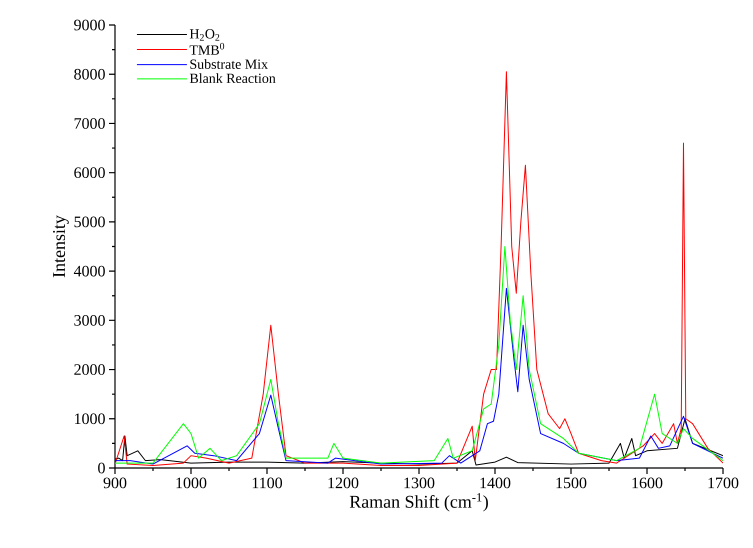  Describe the element at coordinates (571, 483) in the screenshot. I see `x-tick-label: 1500` at that location.